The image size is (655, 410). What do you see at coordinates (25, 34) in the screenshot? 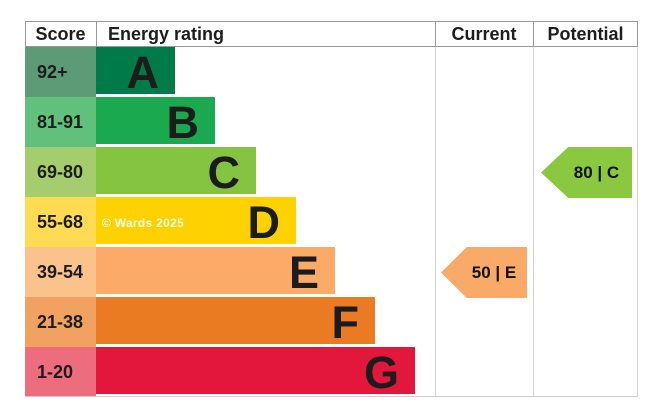
I see `header-left-border` at bounding box center [25, 34].